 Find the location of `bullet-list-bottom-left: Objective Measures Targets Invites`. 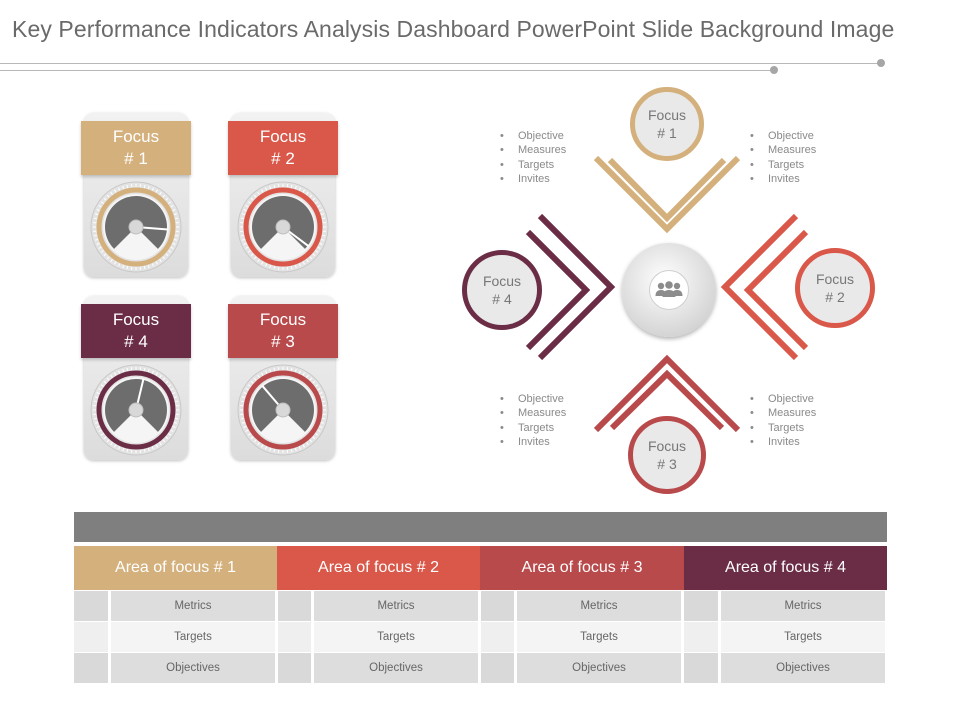

bullet-list-bottom-left: Objective Measures Targets Invites is located at coordinates (533, 421).